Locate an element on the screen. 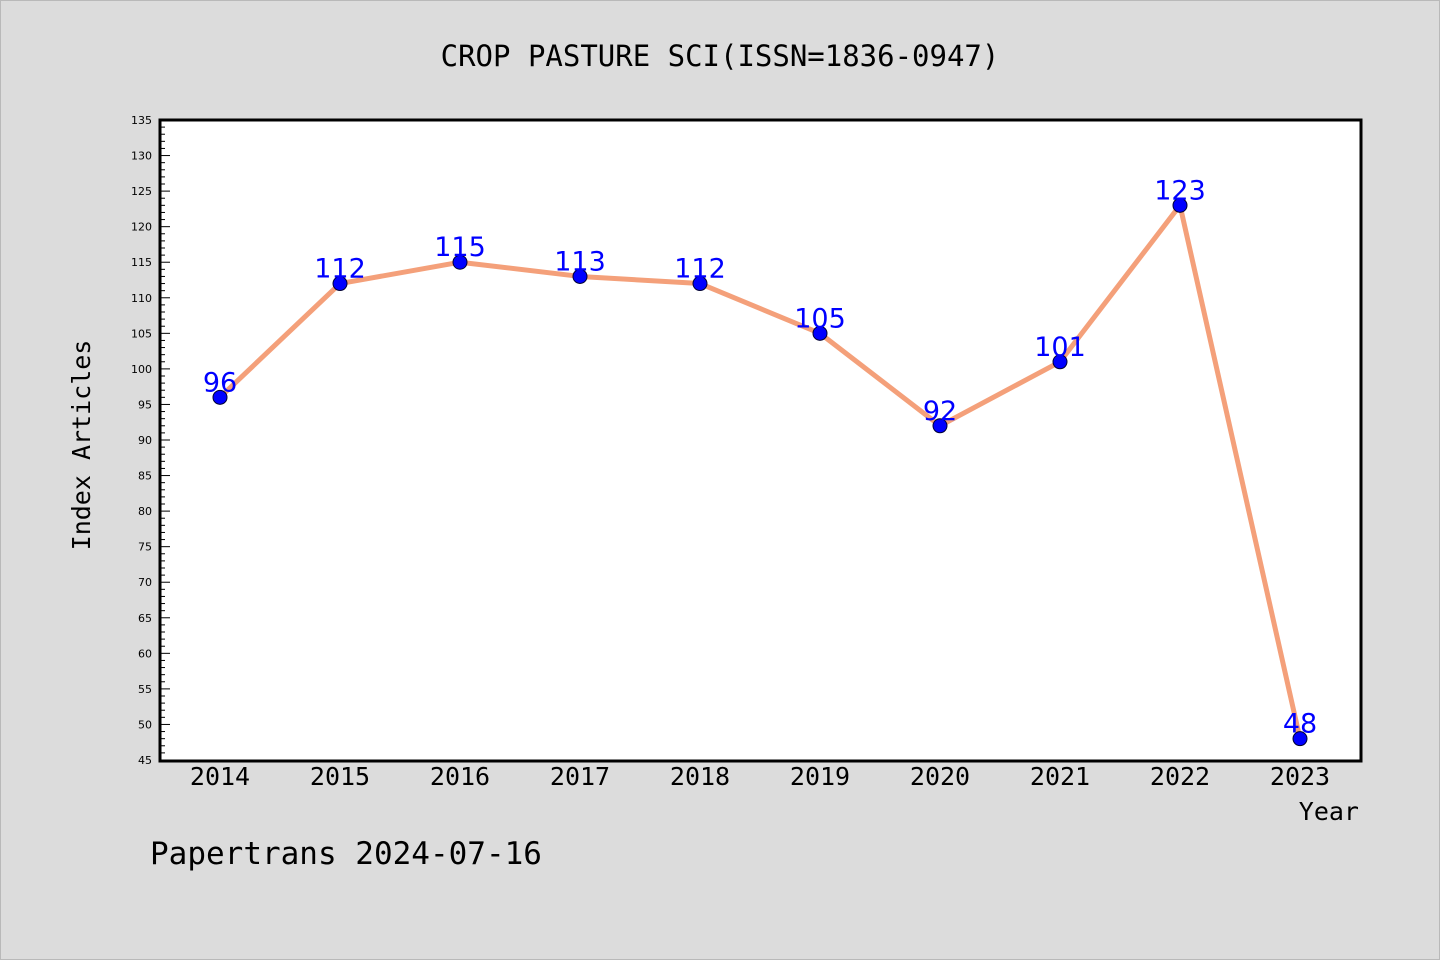 The height and width of the screenshot is (960, 1440). y-tick-label: 80 is located at coordinates (145, 511).